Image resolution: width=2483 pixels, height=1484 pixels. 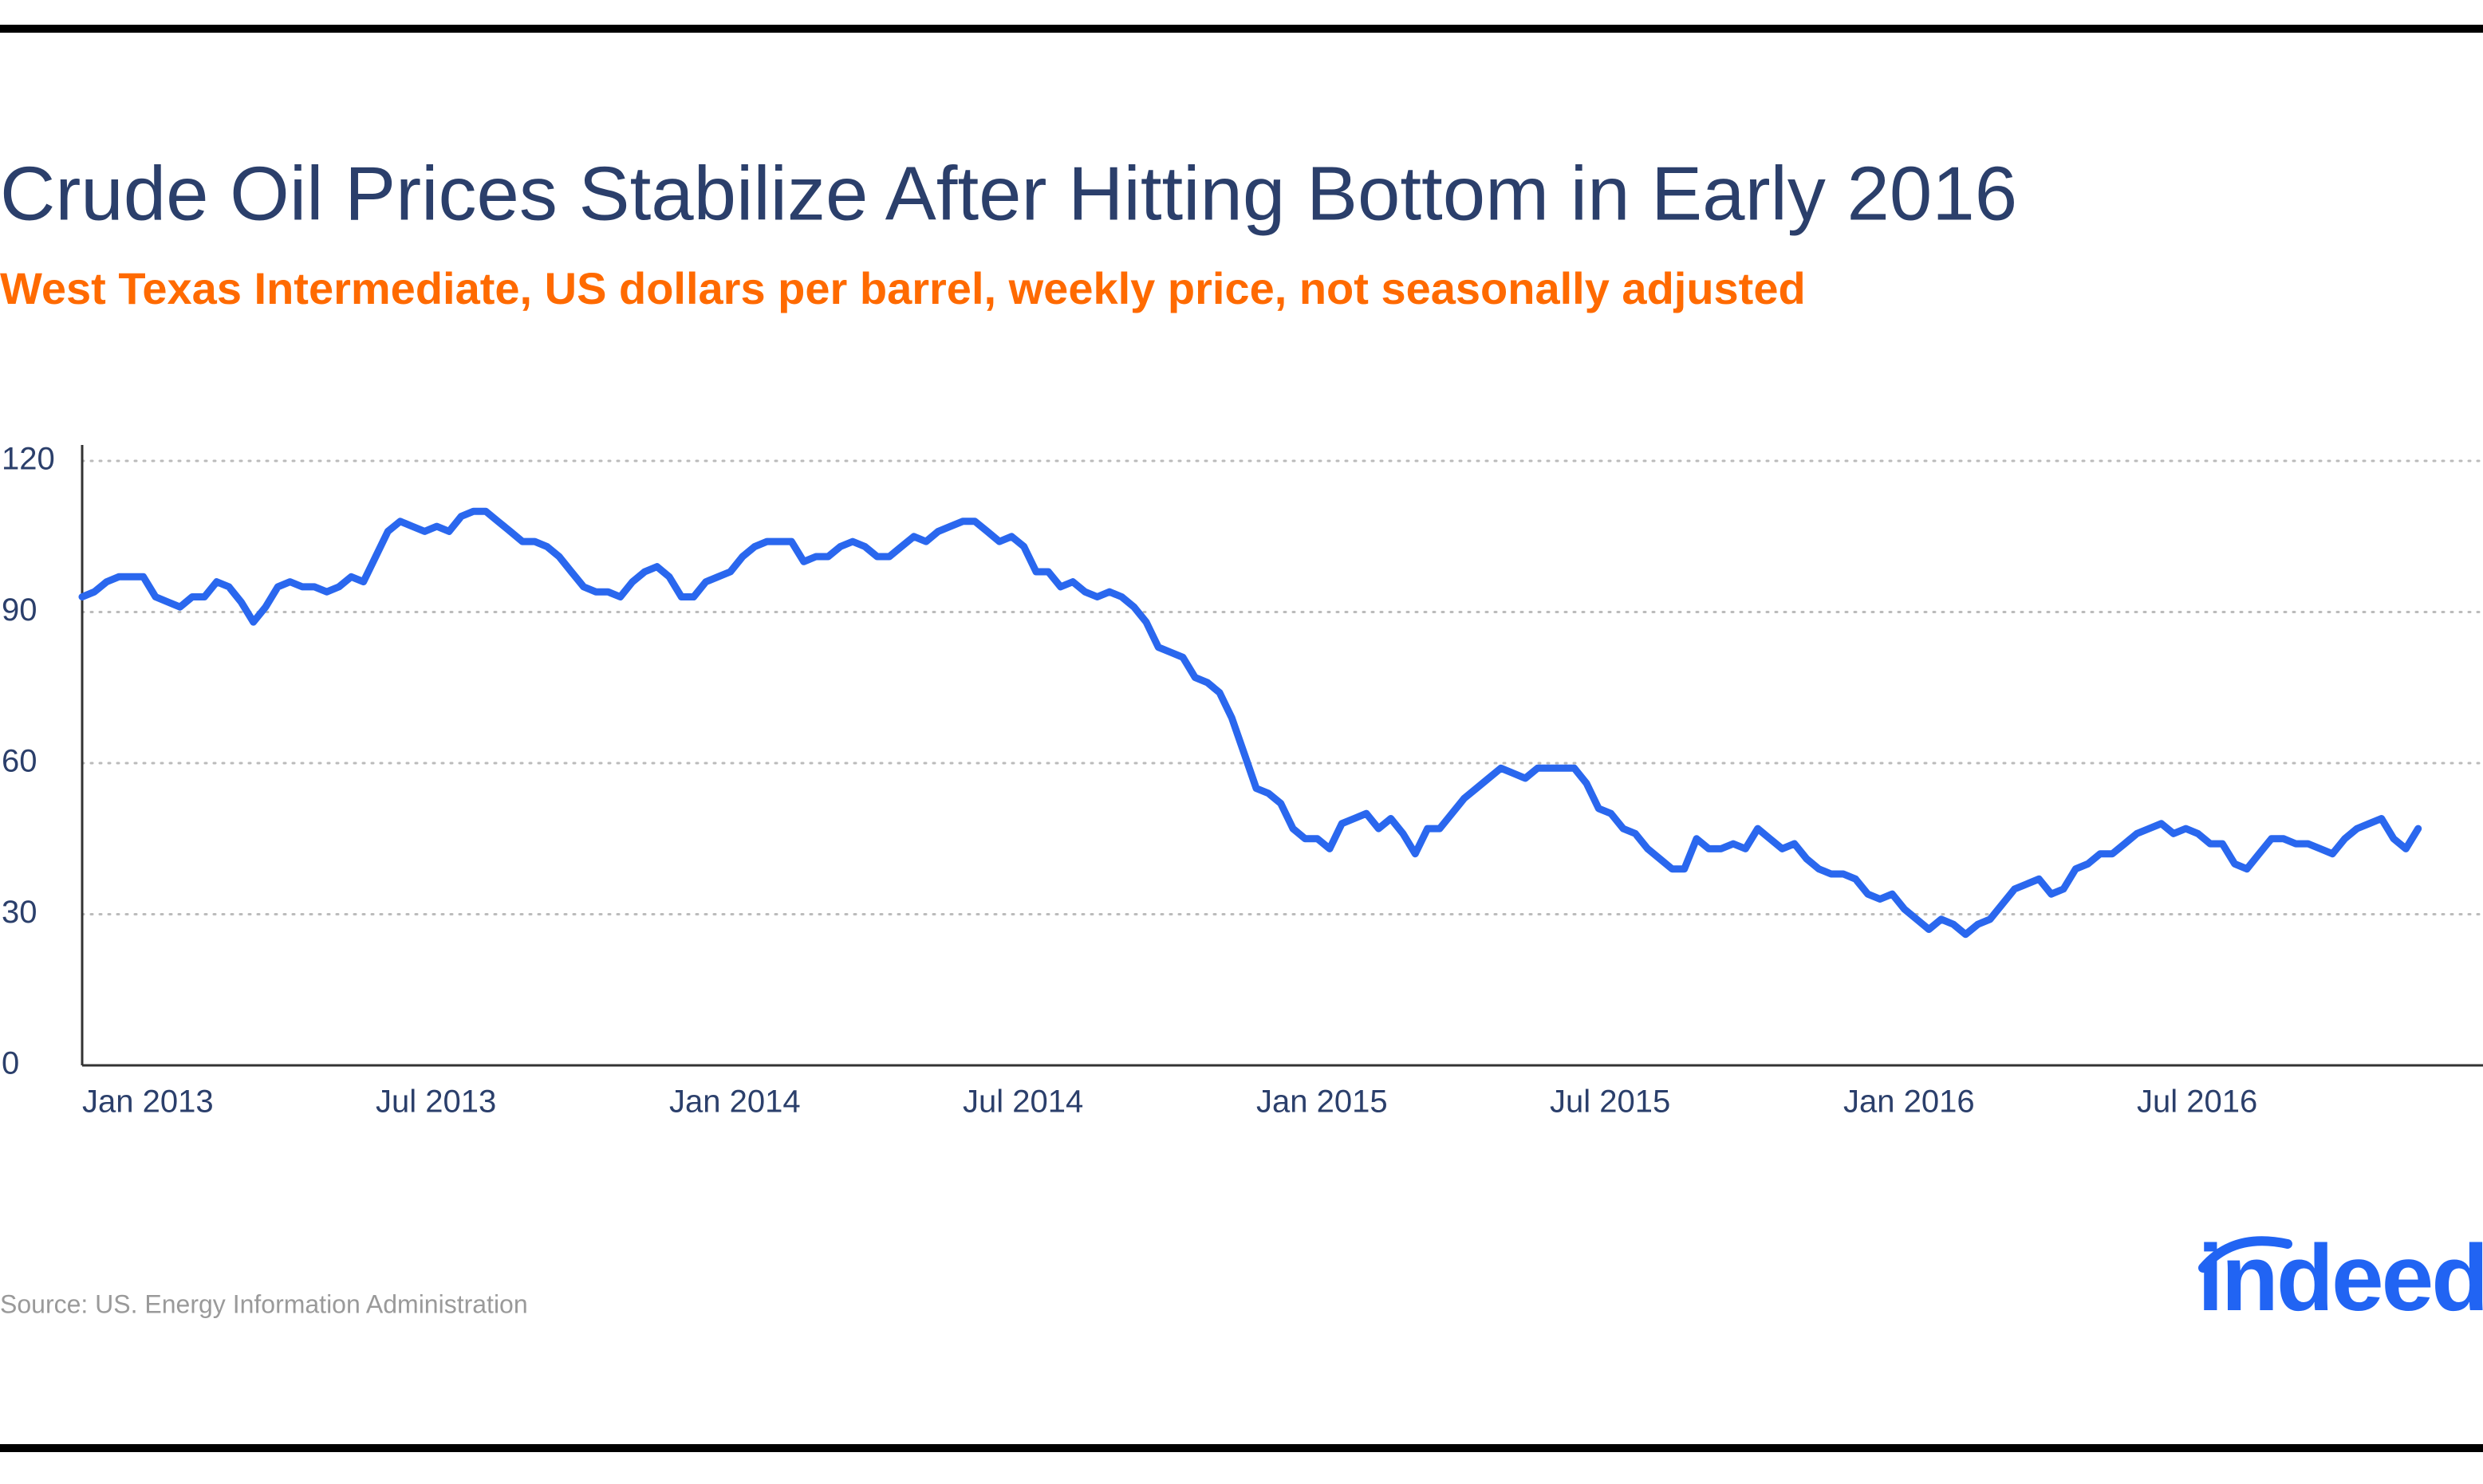 I want to click on bottom-rule, so click(x=1241, y=1448).